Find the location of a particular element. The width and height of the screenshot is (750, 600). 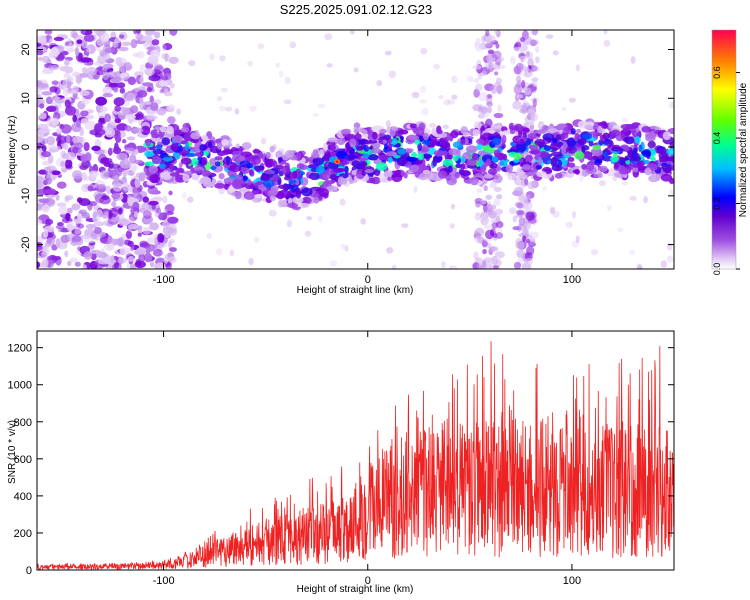

snr-y-tick-label: 600 is located at coordinates (23, 460).